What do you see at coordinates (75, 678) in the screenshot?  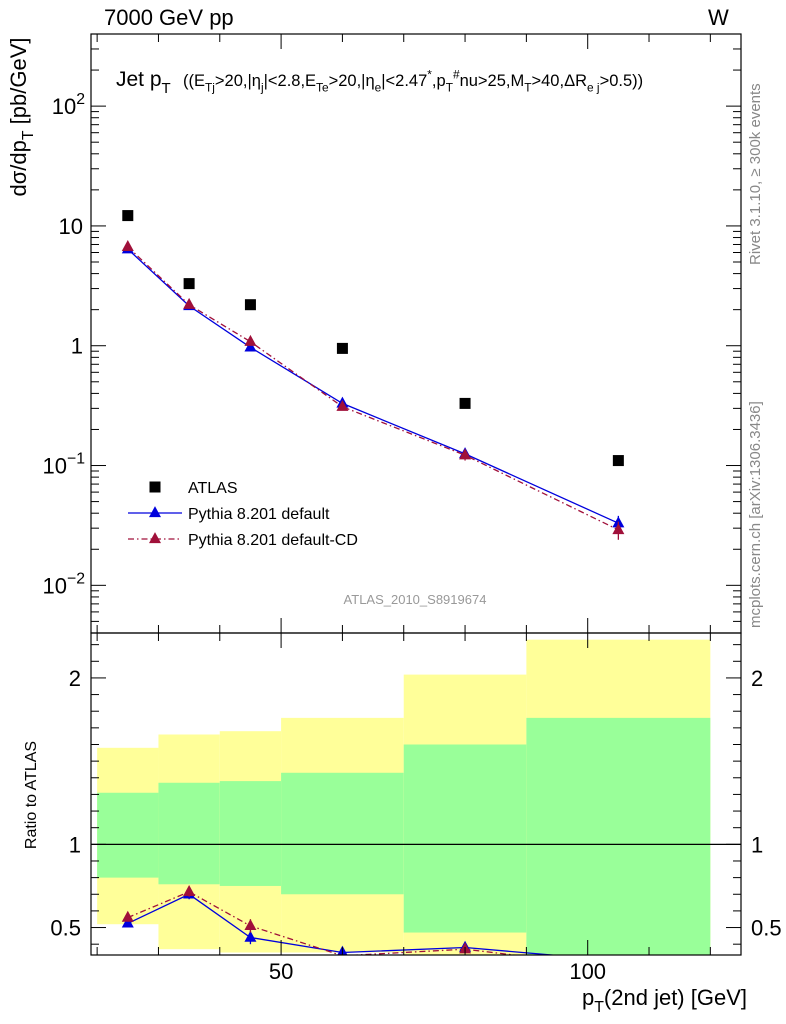 I see `ratio-y-tick-label-left: 2` at bounding box center [75, 678].